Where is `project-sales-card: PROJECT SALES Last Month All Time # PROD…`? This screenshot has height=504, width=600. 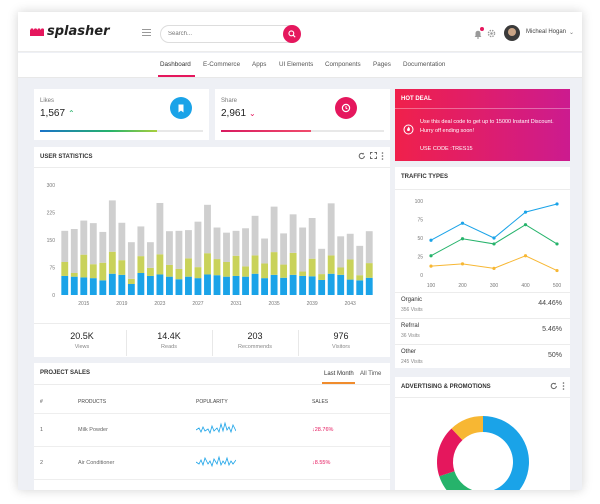
project-sales-card: PROJECT SALES Last Month All Time # PROD… is located at coordinates (212, 426).